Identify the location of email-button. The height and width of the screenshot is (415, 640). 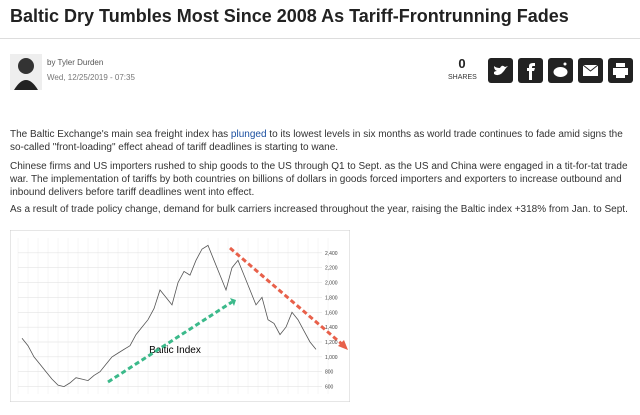
(590, 70).